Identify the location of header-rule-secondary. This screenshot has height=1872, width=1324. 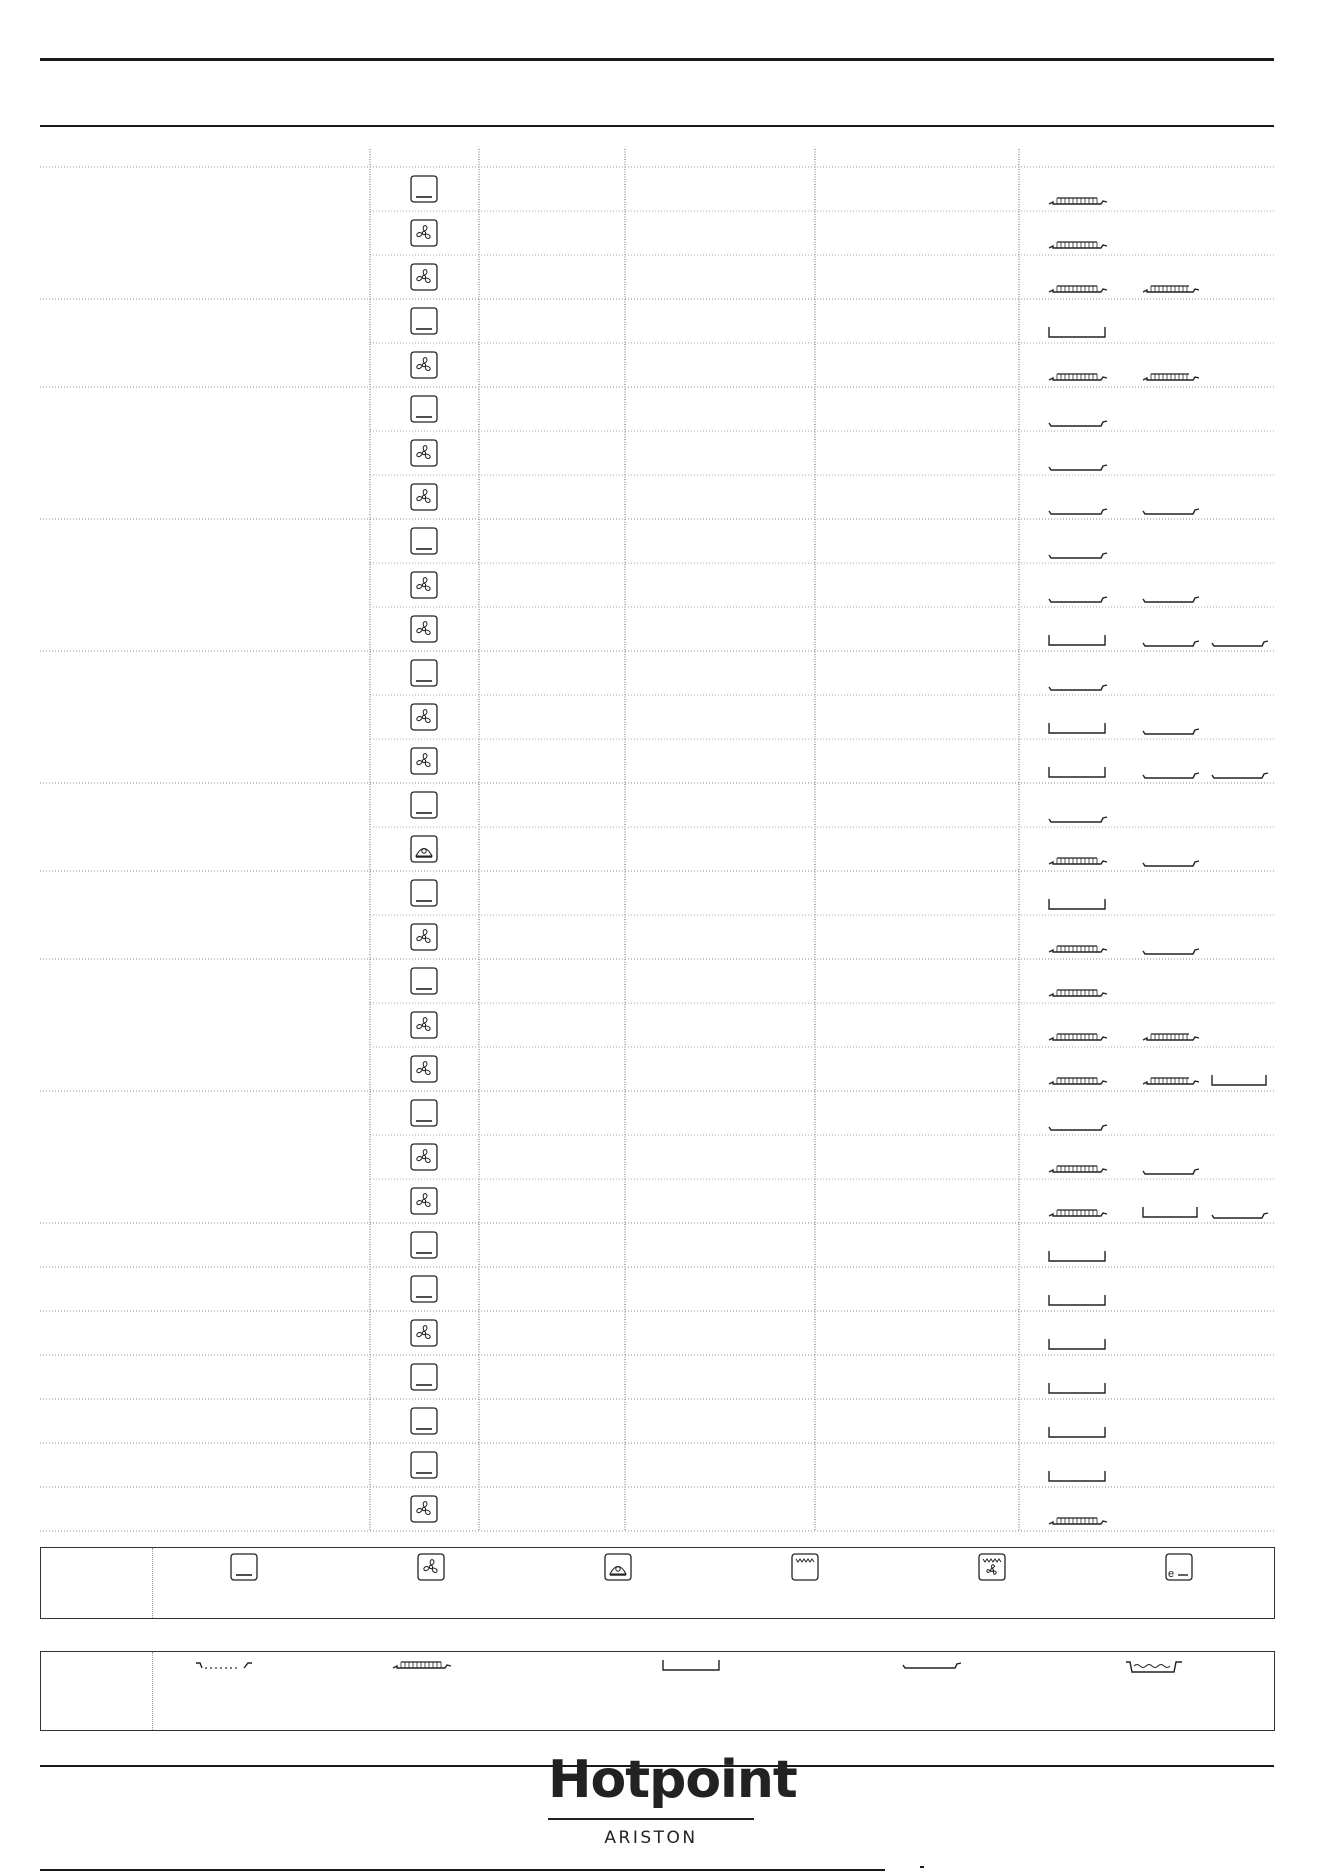
(657, 126).